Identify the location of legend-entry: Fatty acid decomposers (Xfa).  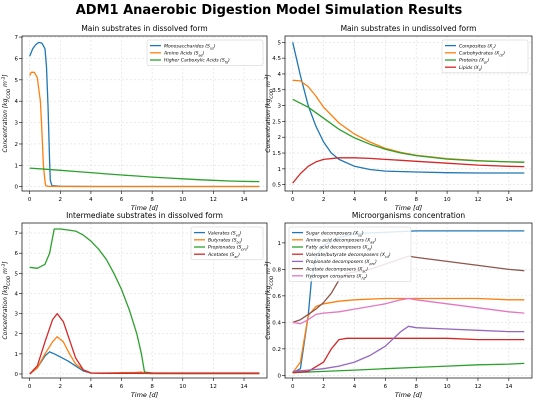
(339, 248).